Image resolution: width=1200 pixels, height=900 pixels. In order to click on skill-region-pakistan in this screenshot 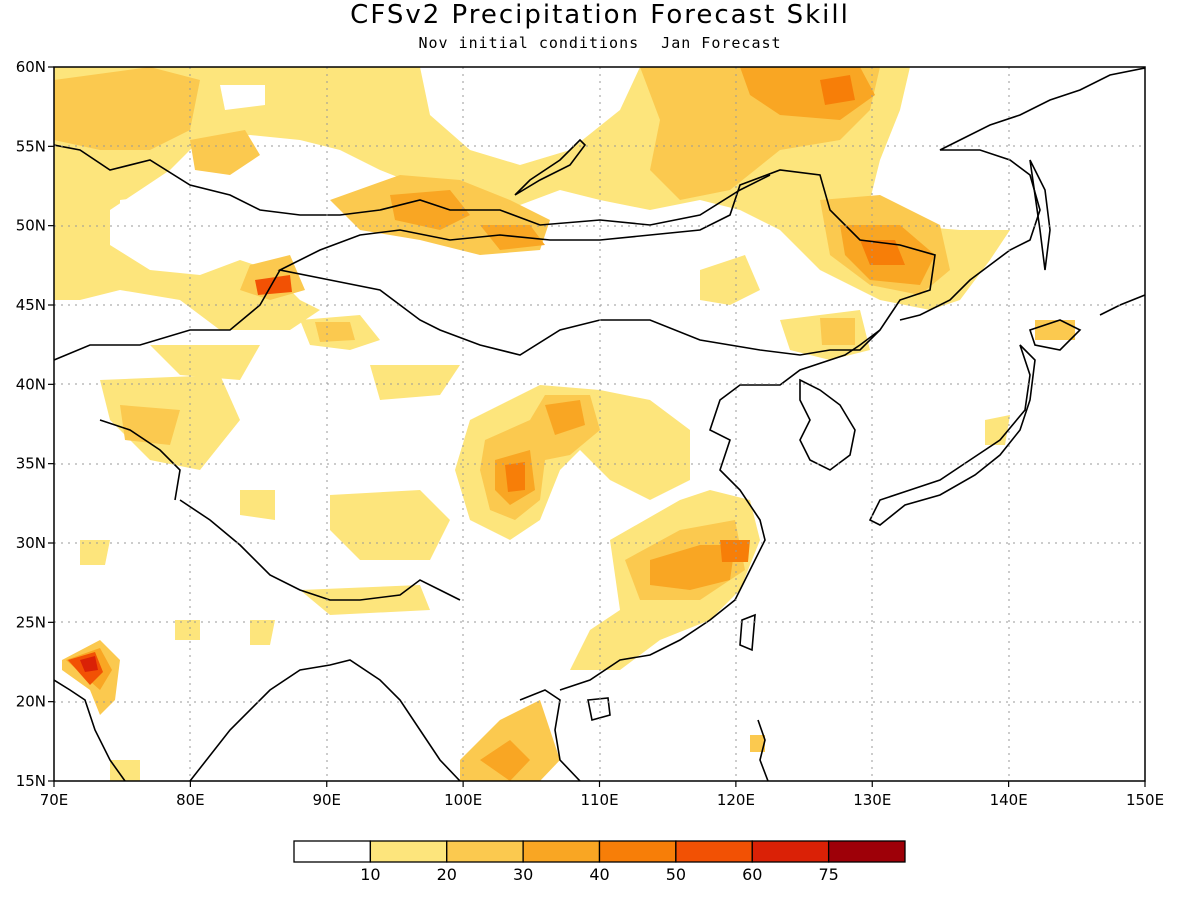, I will do `click(95, 552)`.